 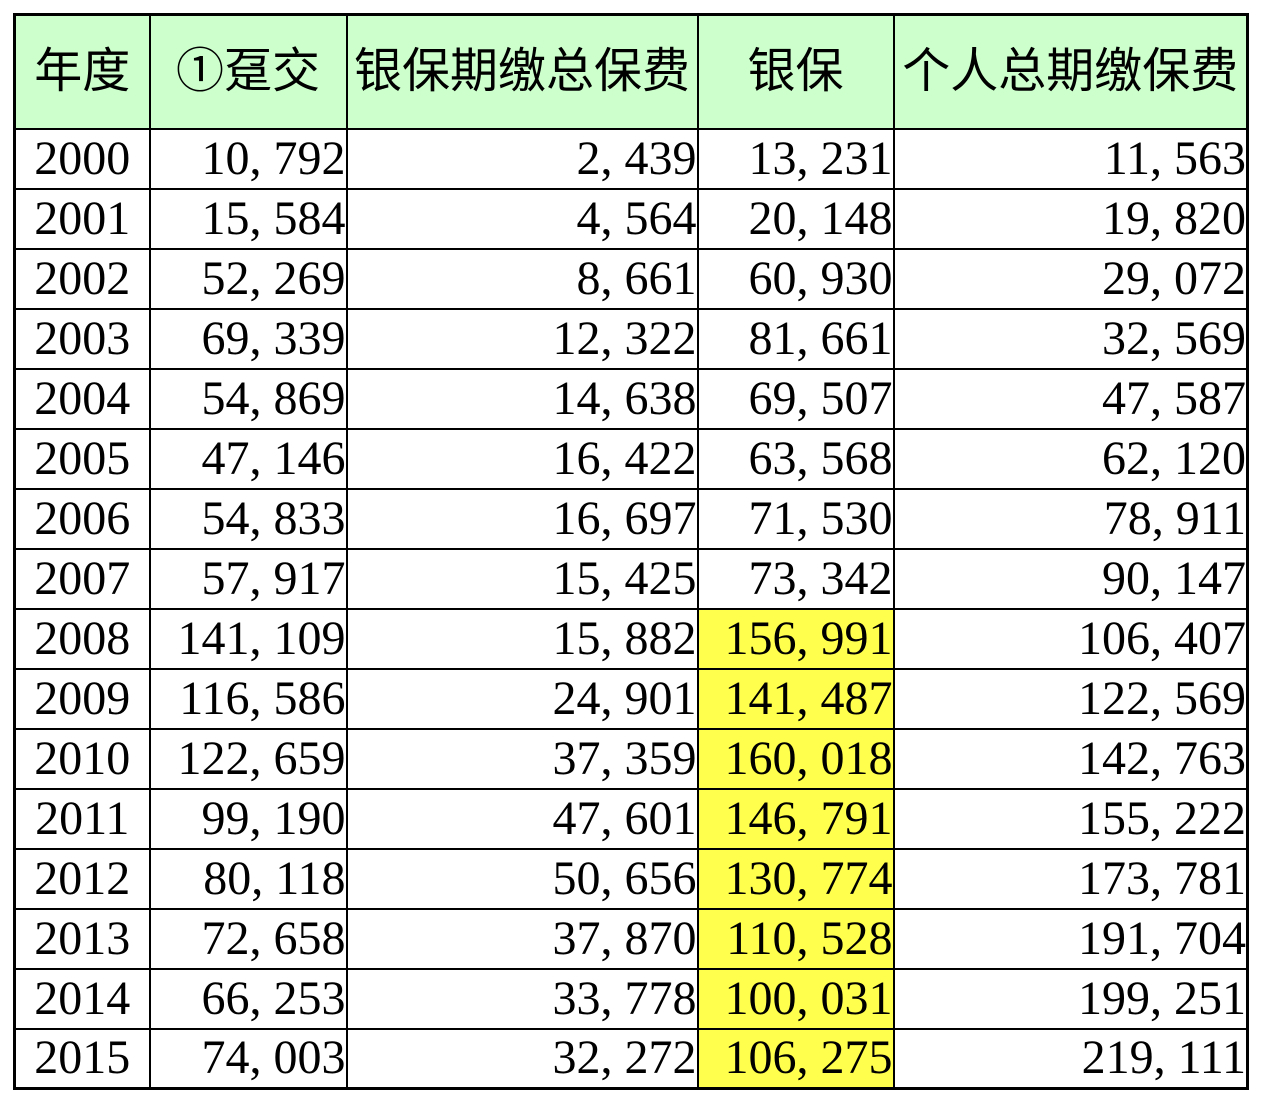 I want to click on value-cell: 122, 659, so click(x=248, y=758).